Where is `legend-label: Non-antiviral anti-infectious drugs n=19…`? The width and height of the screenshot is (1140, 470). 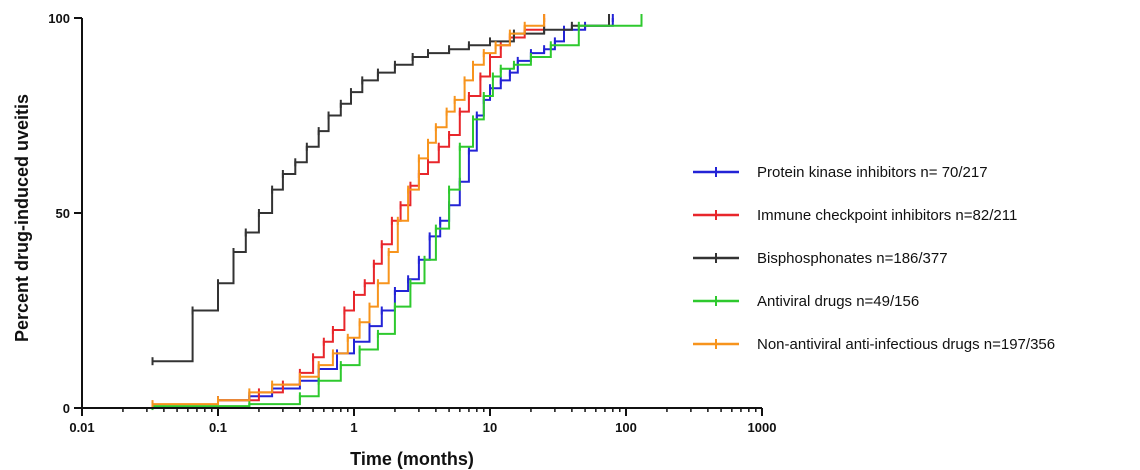
legend-label: Non-antiviral anti-infectious drugs n=19… is located at coordinates (906, 344).